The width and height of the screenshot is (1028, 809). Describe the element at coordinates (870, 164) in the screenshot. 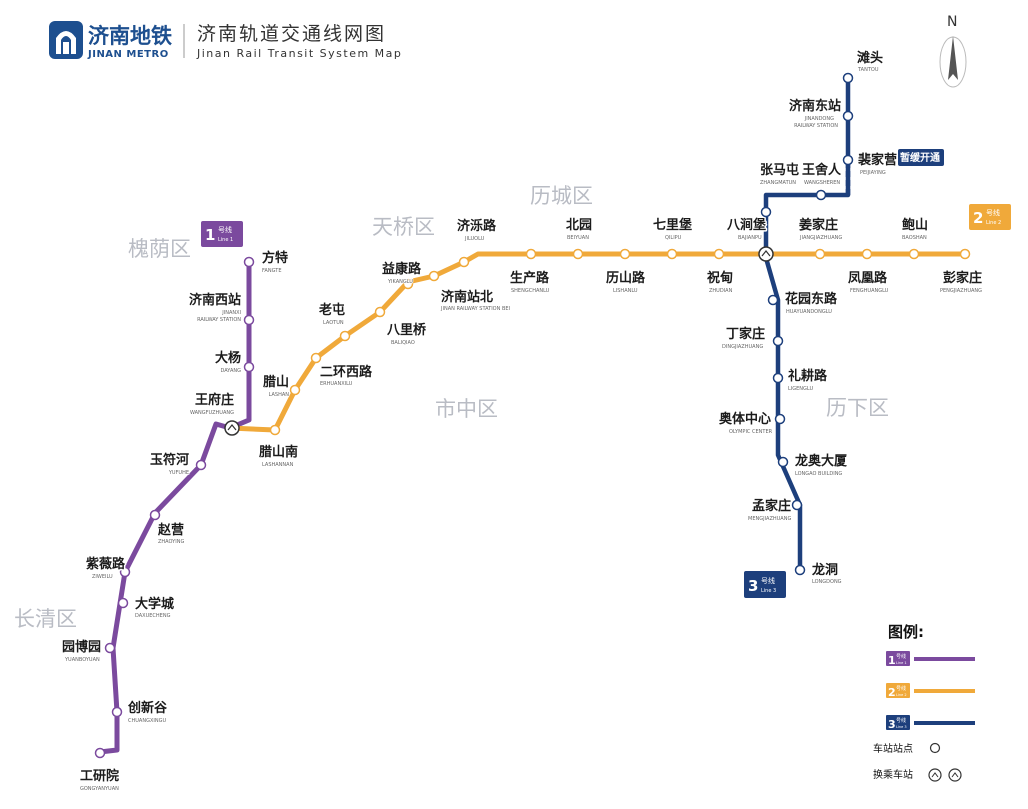

I see `station: 裴家营 PEIJIAYING` at that location.